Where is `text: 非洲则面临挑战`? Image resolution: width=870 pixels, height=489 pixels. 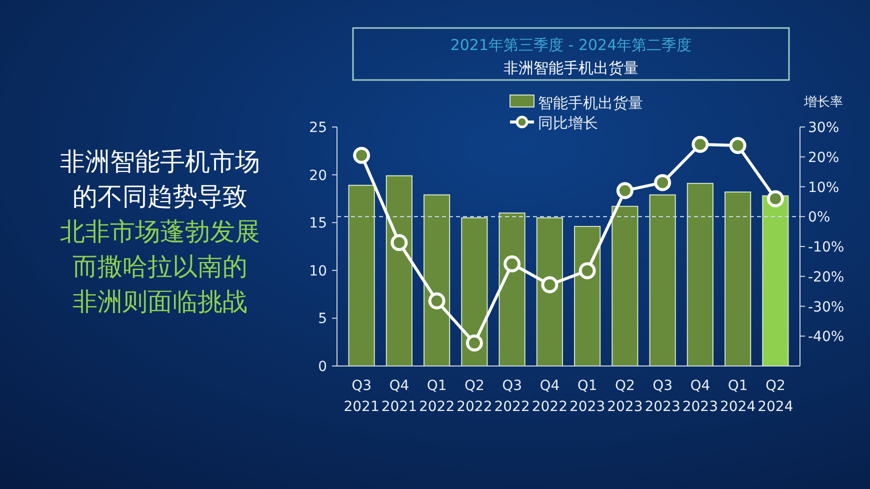 text: 非洲则面临挑战 is located at coordinates (160, 301).